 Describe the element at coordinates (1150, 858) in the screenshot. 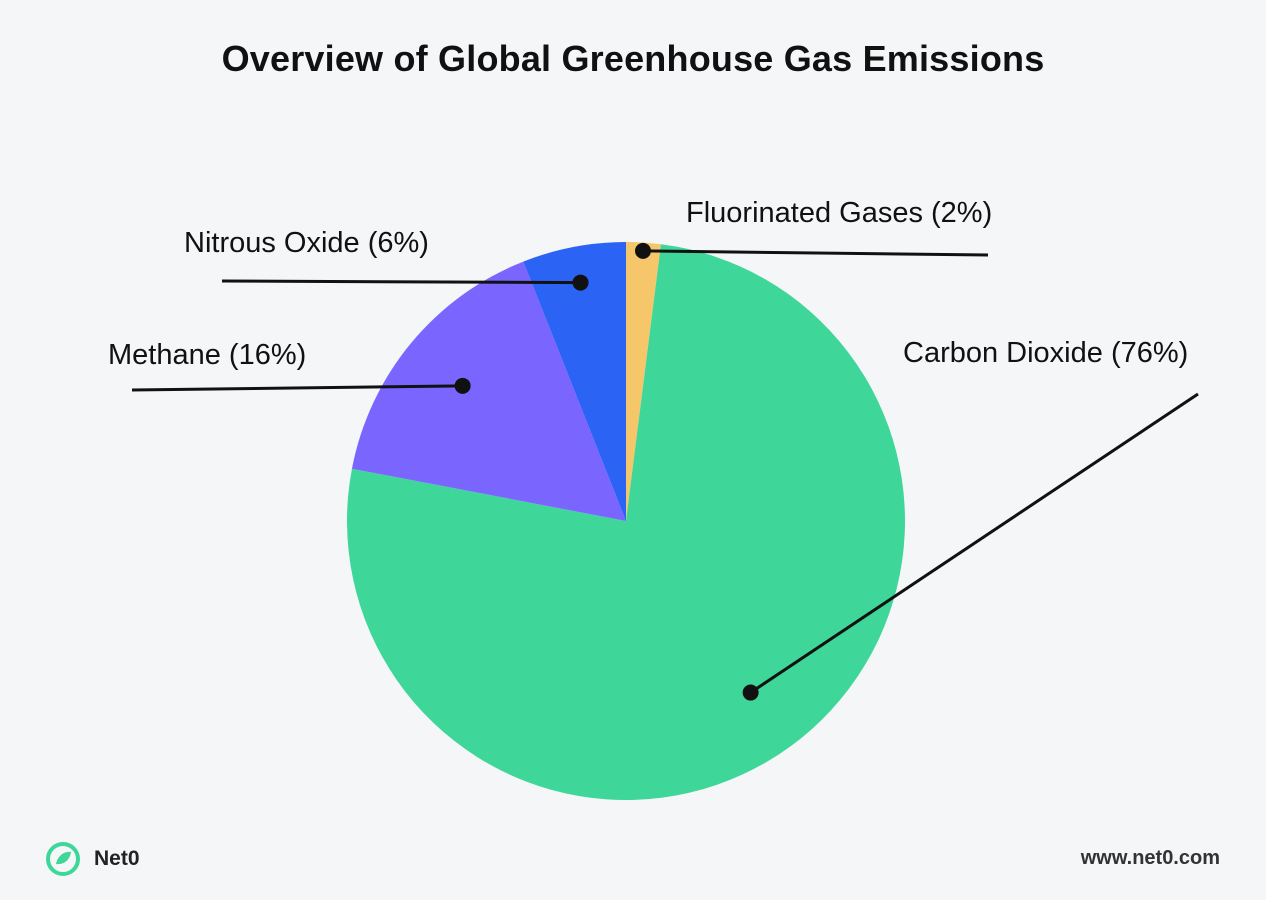

I see `site-url: www.net0.com` at that location.